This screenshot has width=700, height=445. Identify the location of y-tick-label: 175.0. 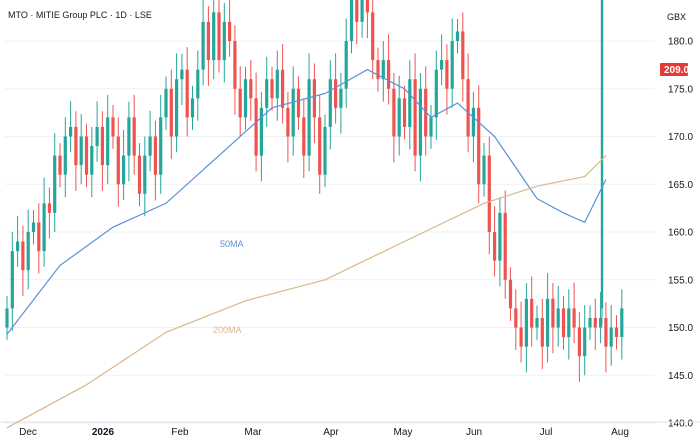
(680, 89).